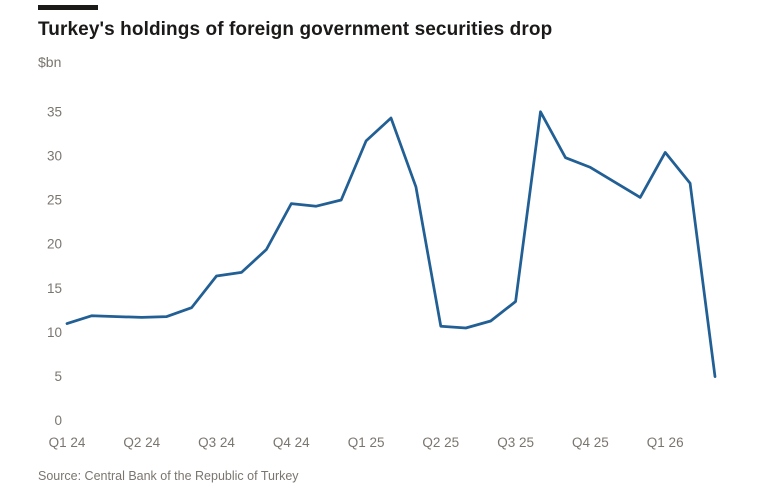 This screenshot has width=769, height=497. I want to click on y-axis-tick-label: 0, so click(58, 420).